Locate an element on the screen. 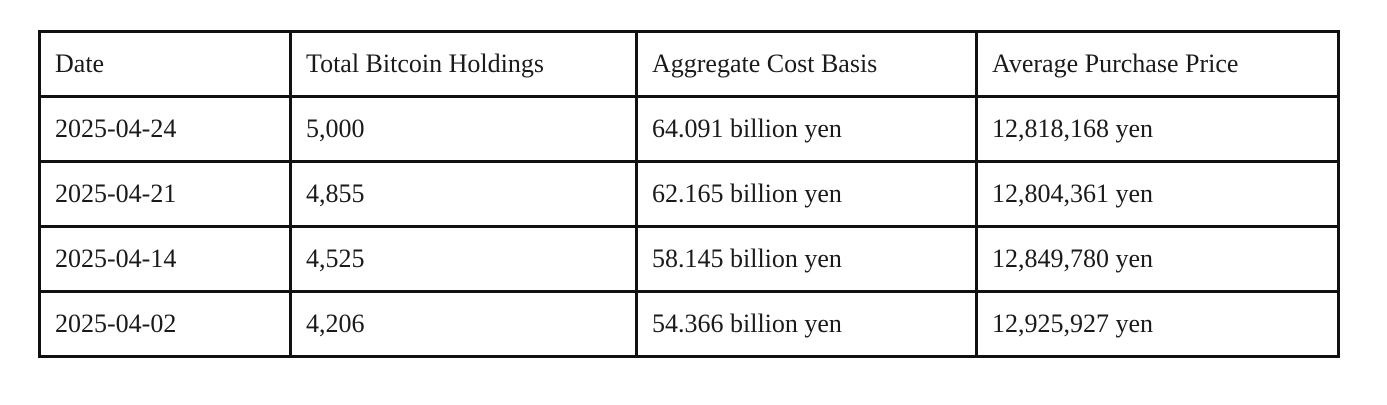 The image size is (1387, 405). table-cell: 12,849,780 yen is located at coordinates (1157, 259).